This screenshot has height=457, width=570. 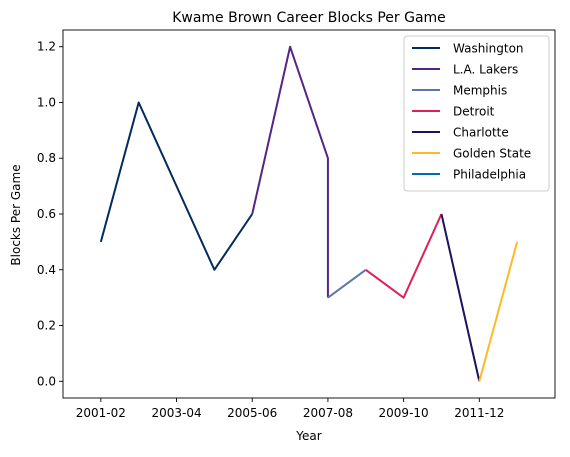 I want to click on x-axis-label: Year, so click(x=308, y=436).